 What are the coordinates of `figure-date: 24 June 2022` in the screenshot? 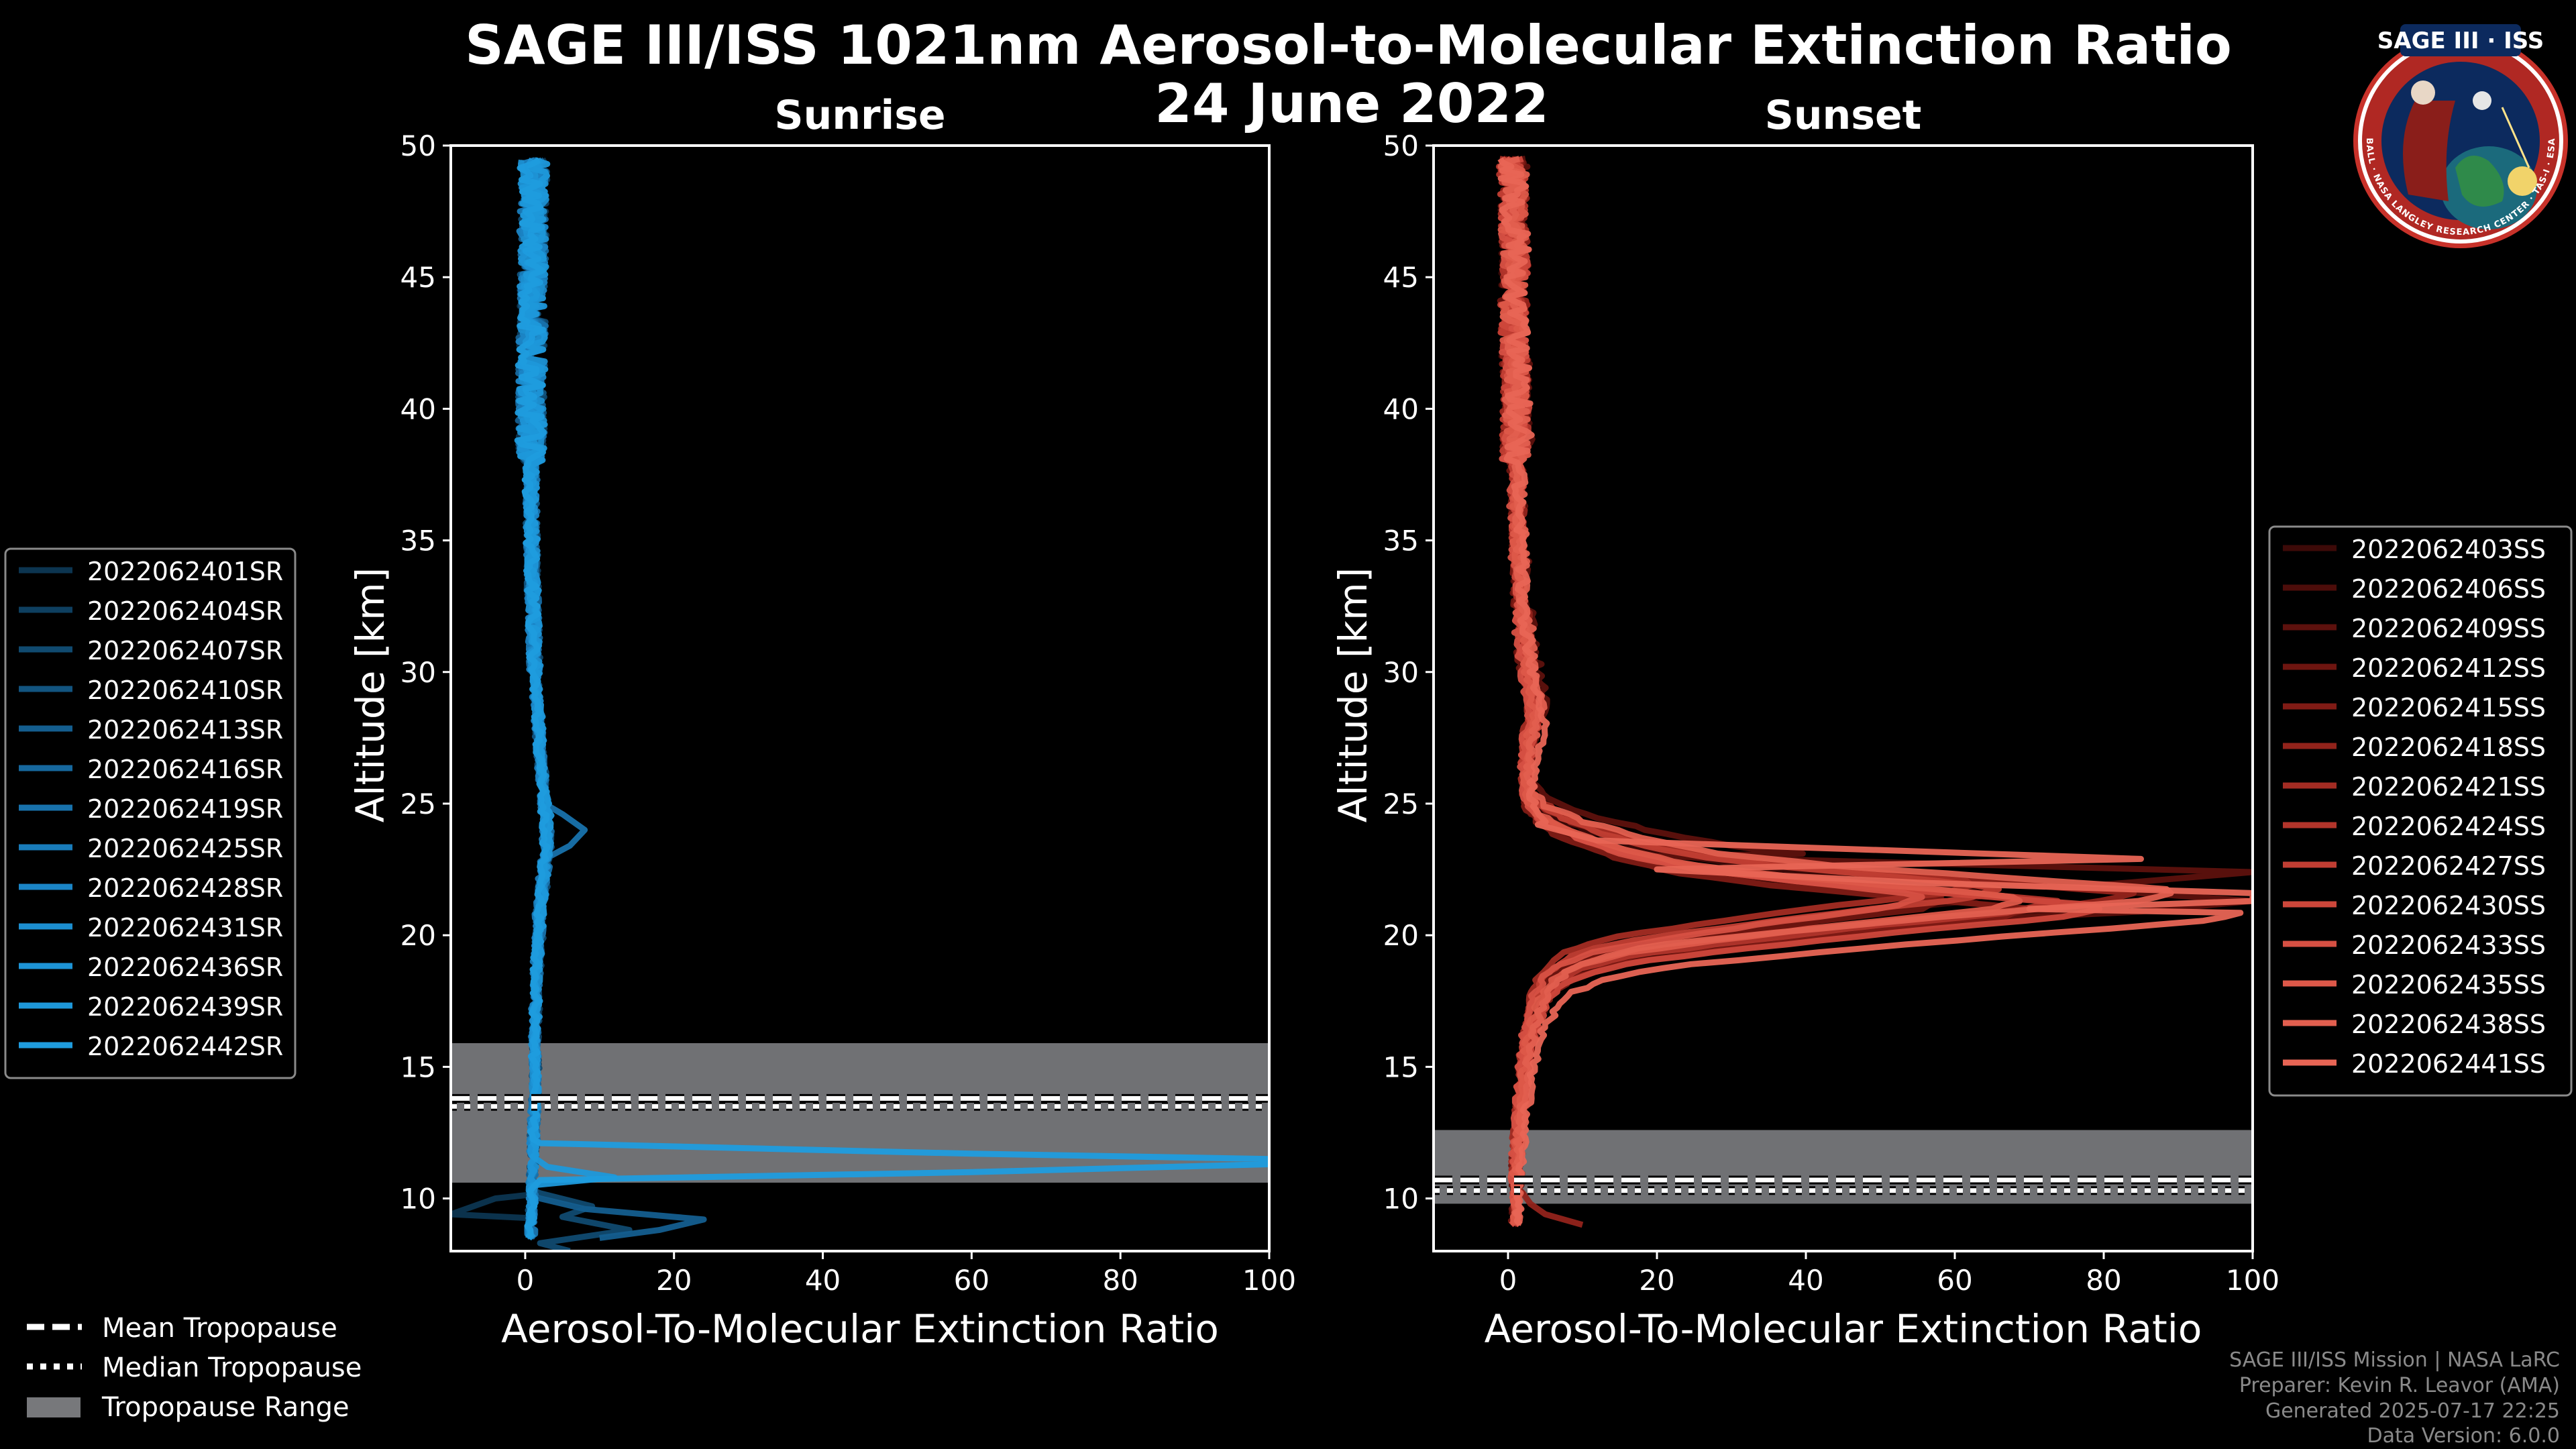 It's located at (1352, 103).